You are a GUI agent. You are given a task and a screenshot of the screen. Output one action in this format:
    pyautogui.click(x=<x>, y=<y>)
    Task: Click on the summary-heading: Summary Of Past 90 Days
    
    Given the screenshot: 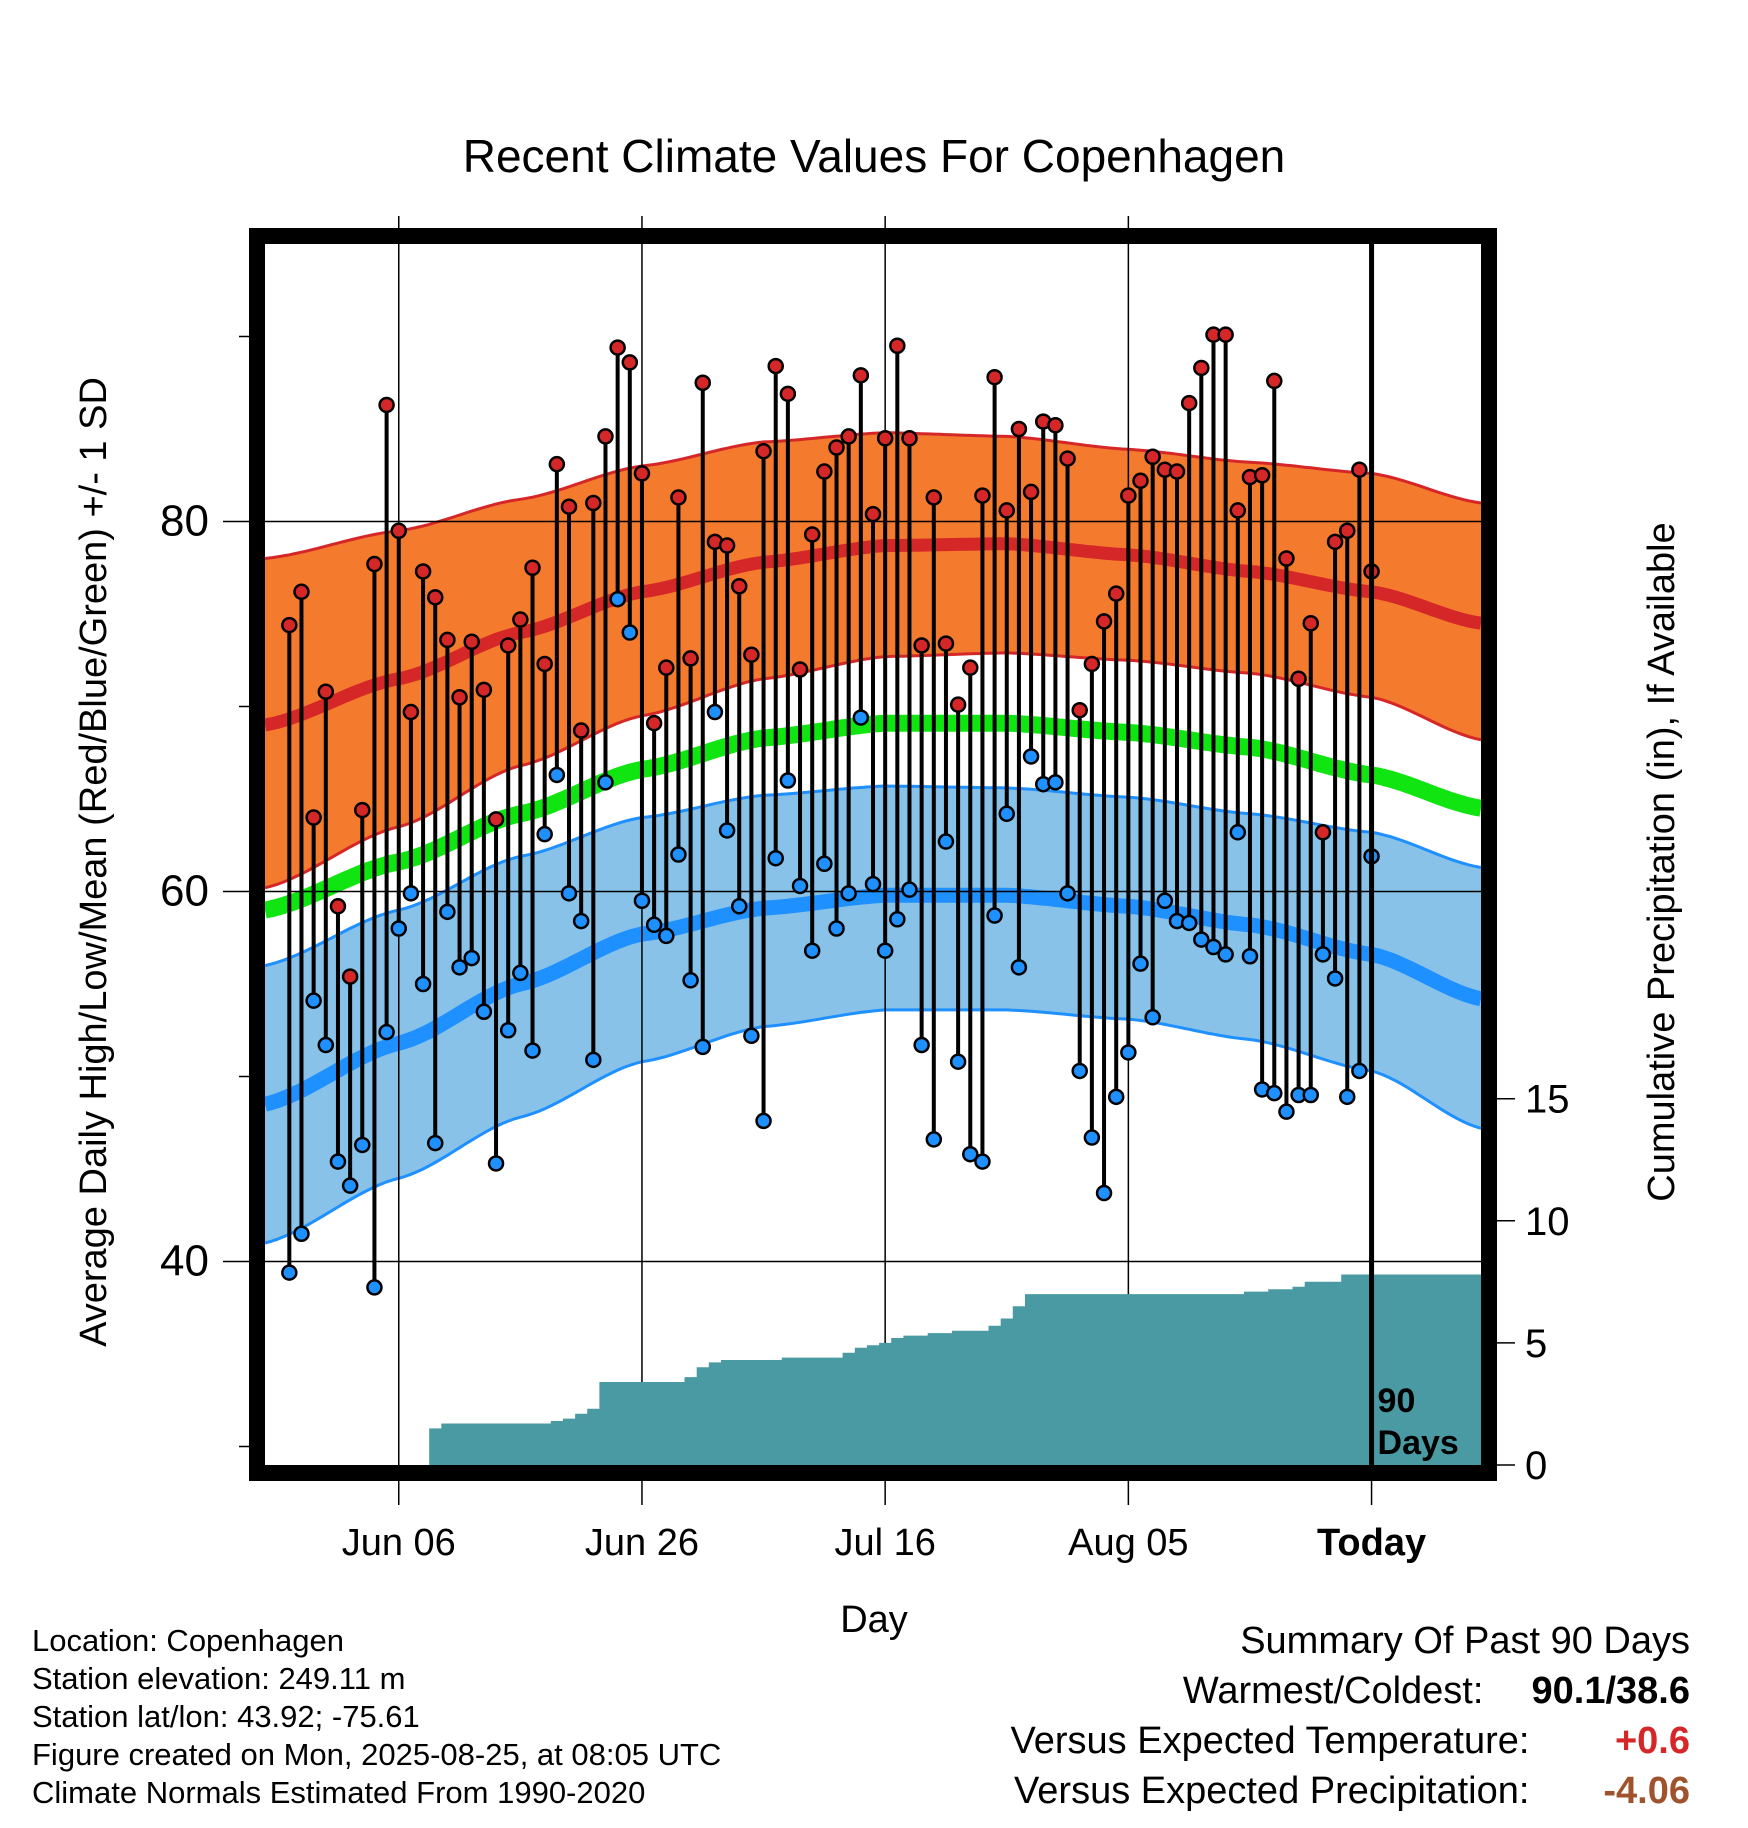 What is the action you would take?
    pyautogui.click(x=1465, y=1641)
    